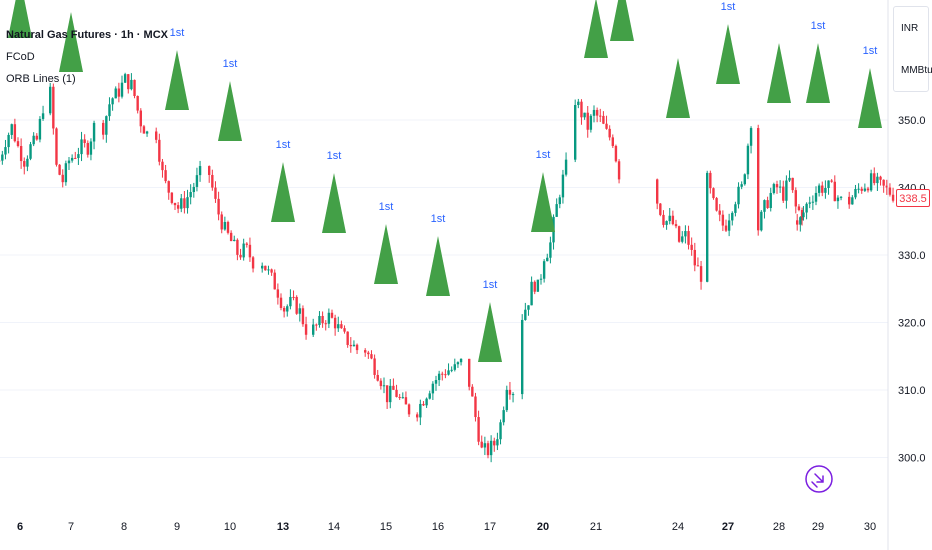  Describe the element at coordinates (819, 479) in the screenshot. I see `goto-realtime-button` at that location.